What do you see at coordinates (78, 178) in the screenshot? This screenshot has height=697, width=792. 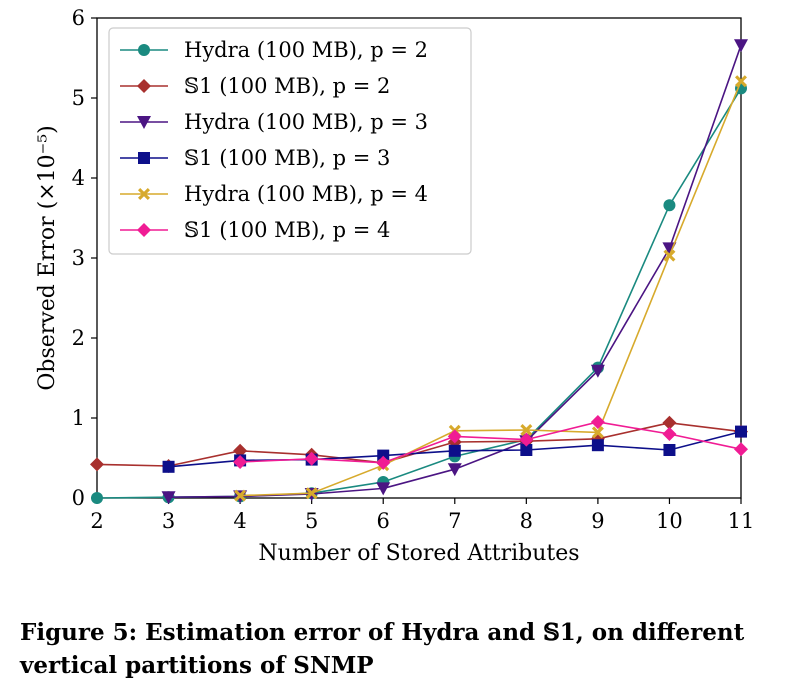 I see `y-tick-label: 4` at bounding box center [78, 178].